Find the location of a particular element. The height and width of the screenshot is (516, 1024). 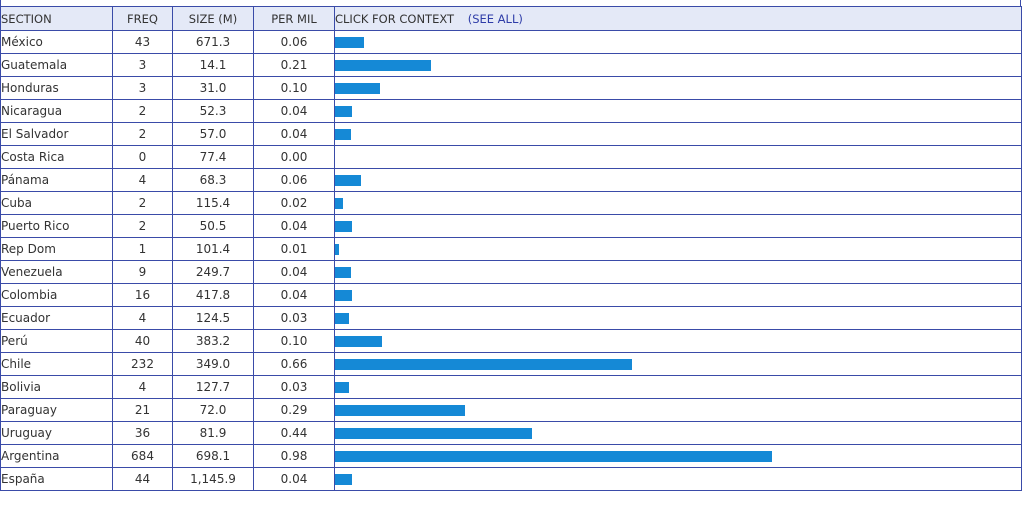

section-cell: Guatemala is located at coordinates (56, 65).